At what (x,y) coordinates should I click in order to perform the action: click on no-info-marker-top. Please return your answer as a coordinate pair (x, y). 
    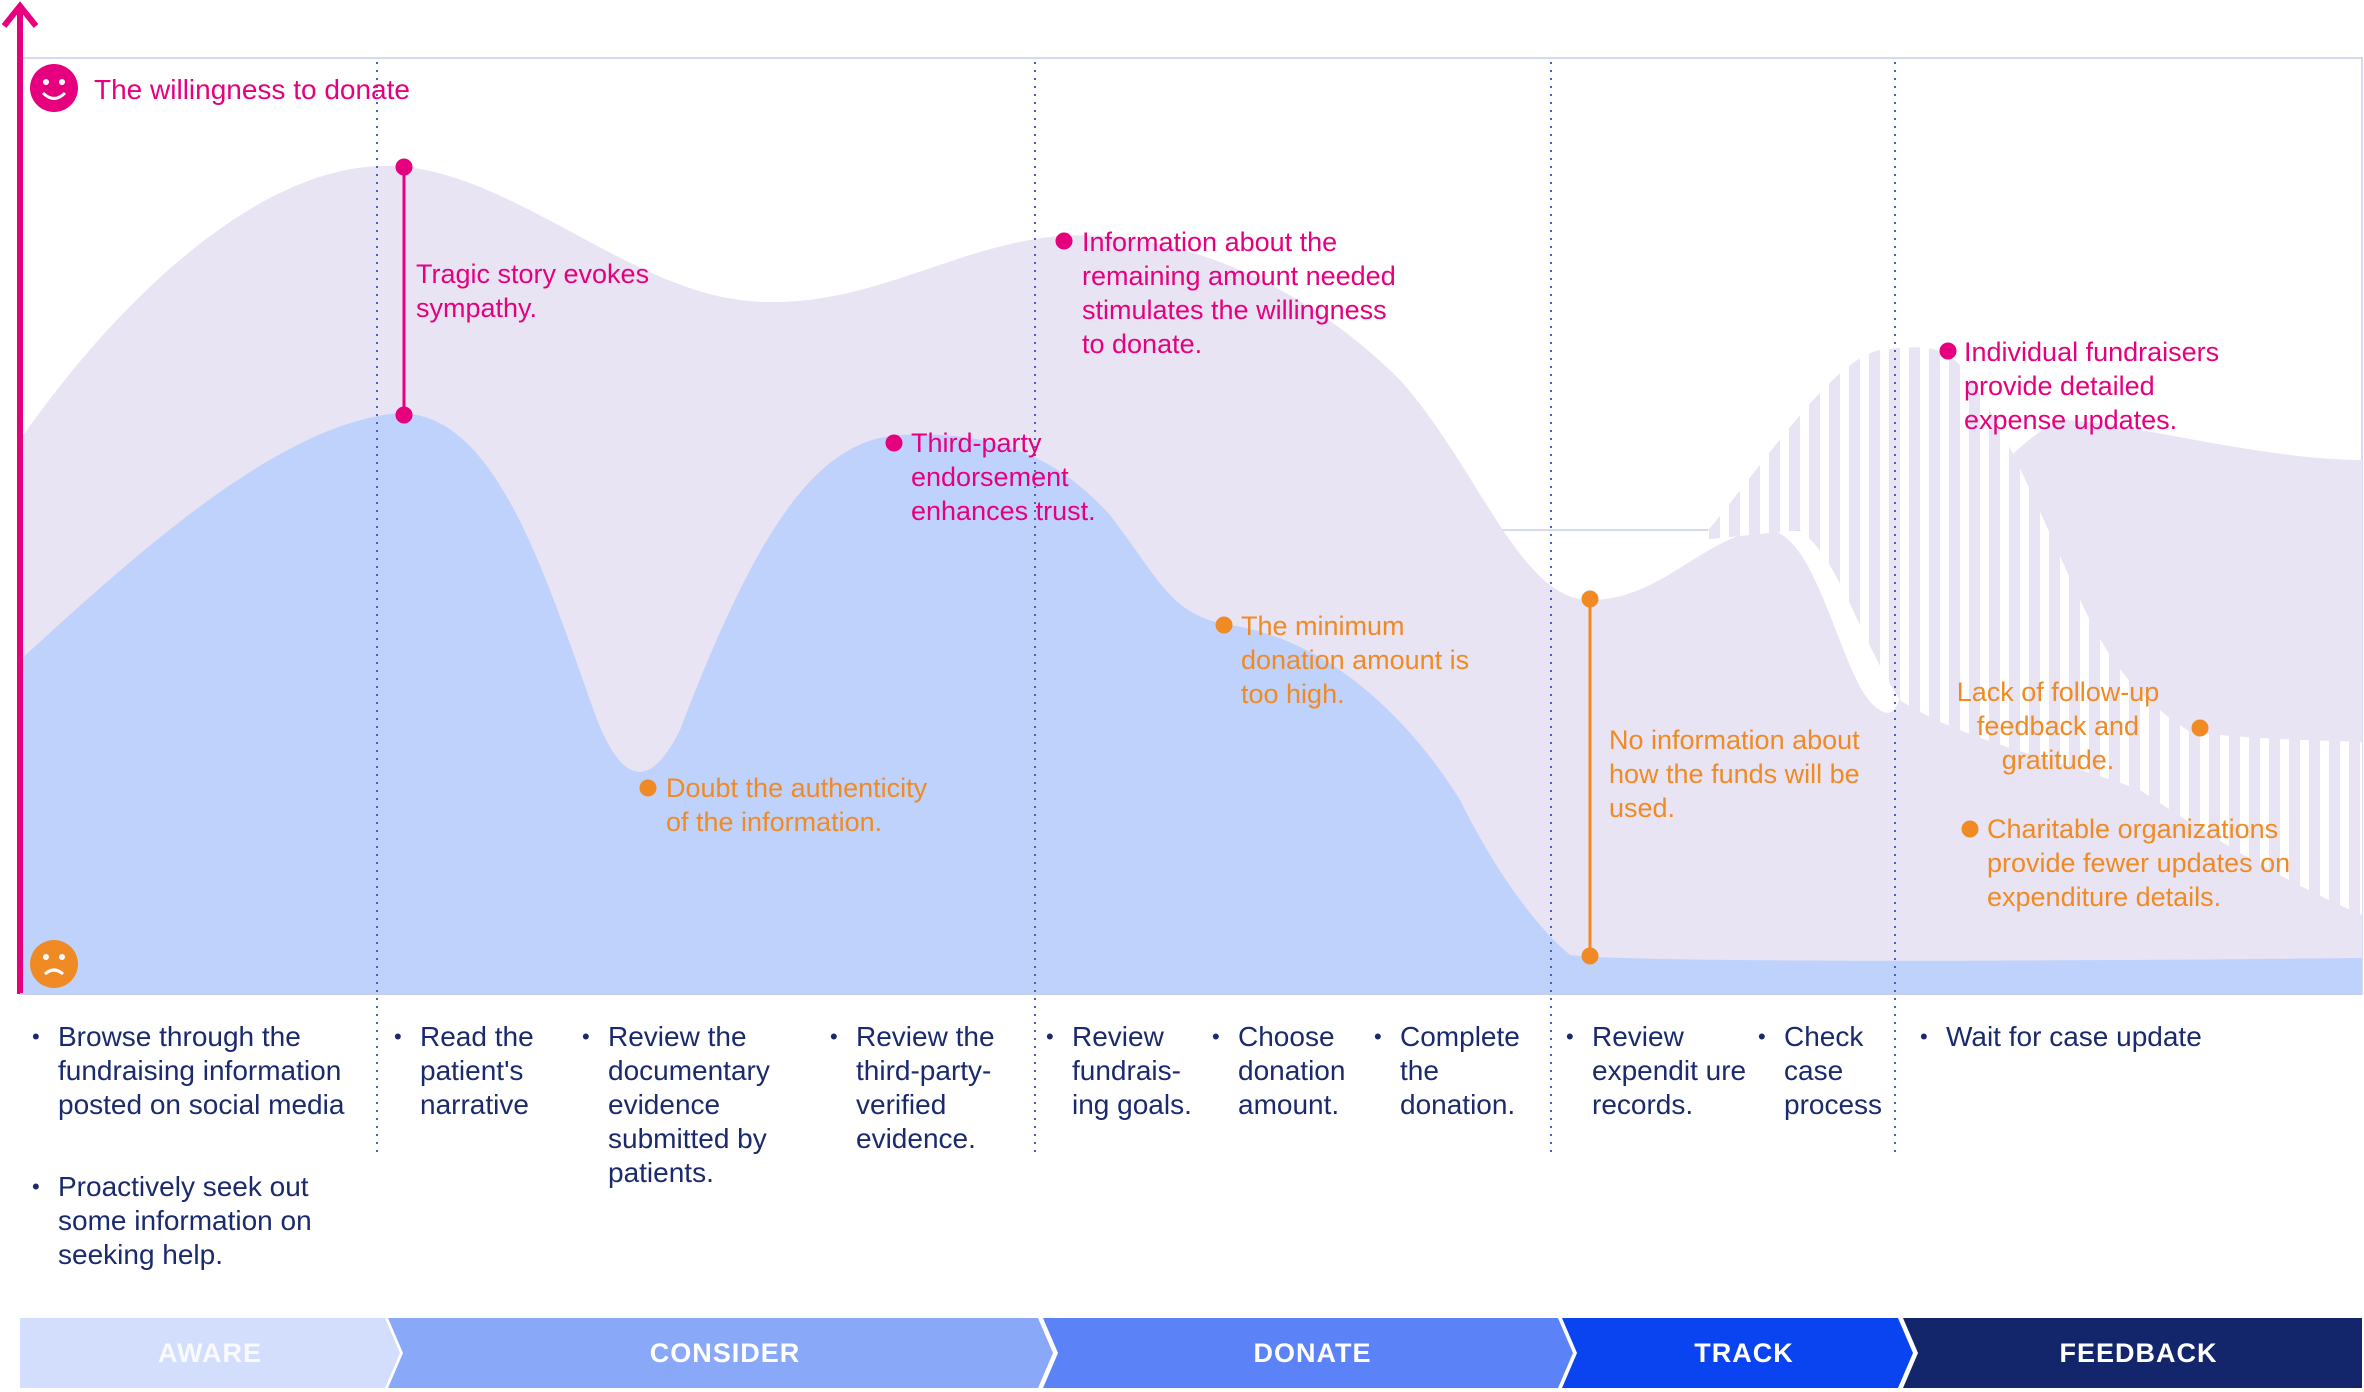
    Looking at the image, I should click on (1590, 599).